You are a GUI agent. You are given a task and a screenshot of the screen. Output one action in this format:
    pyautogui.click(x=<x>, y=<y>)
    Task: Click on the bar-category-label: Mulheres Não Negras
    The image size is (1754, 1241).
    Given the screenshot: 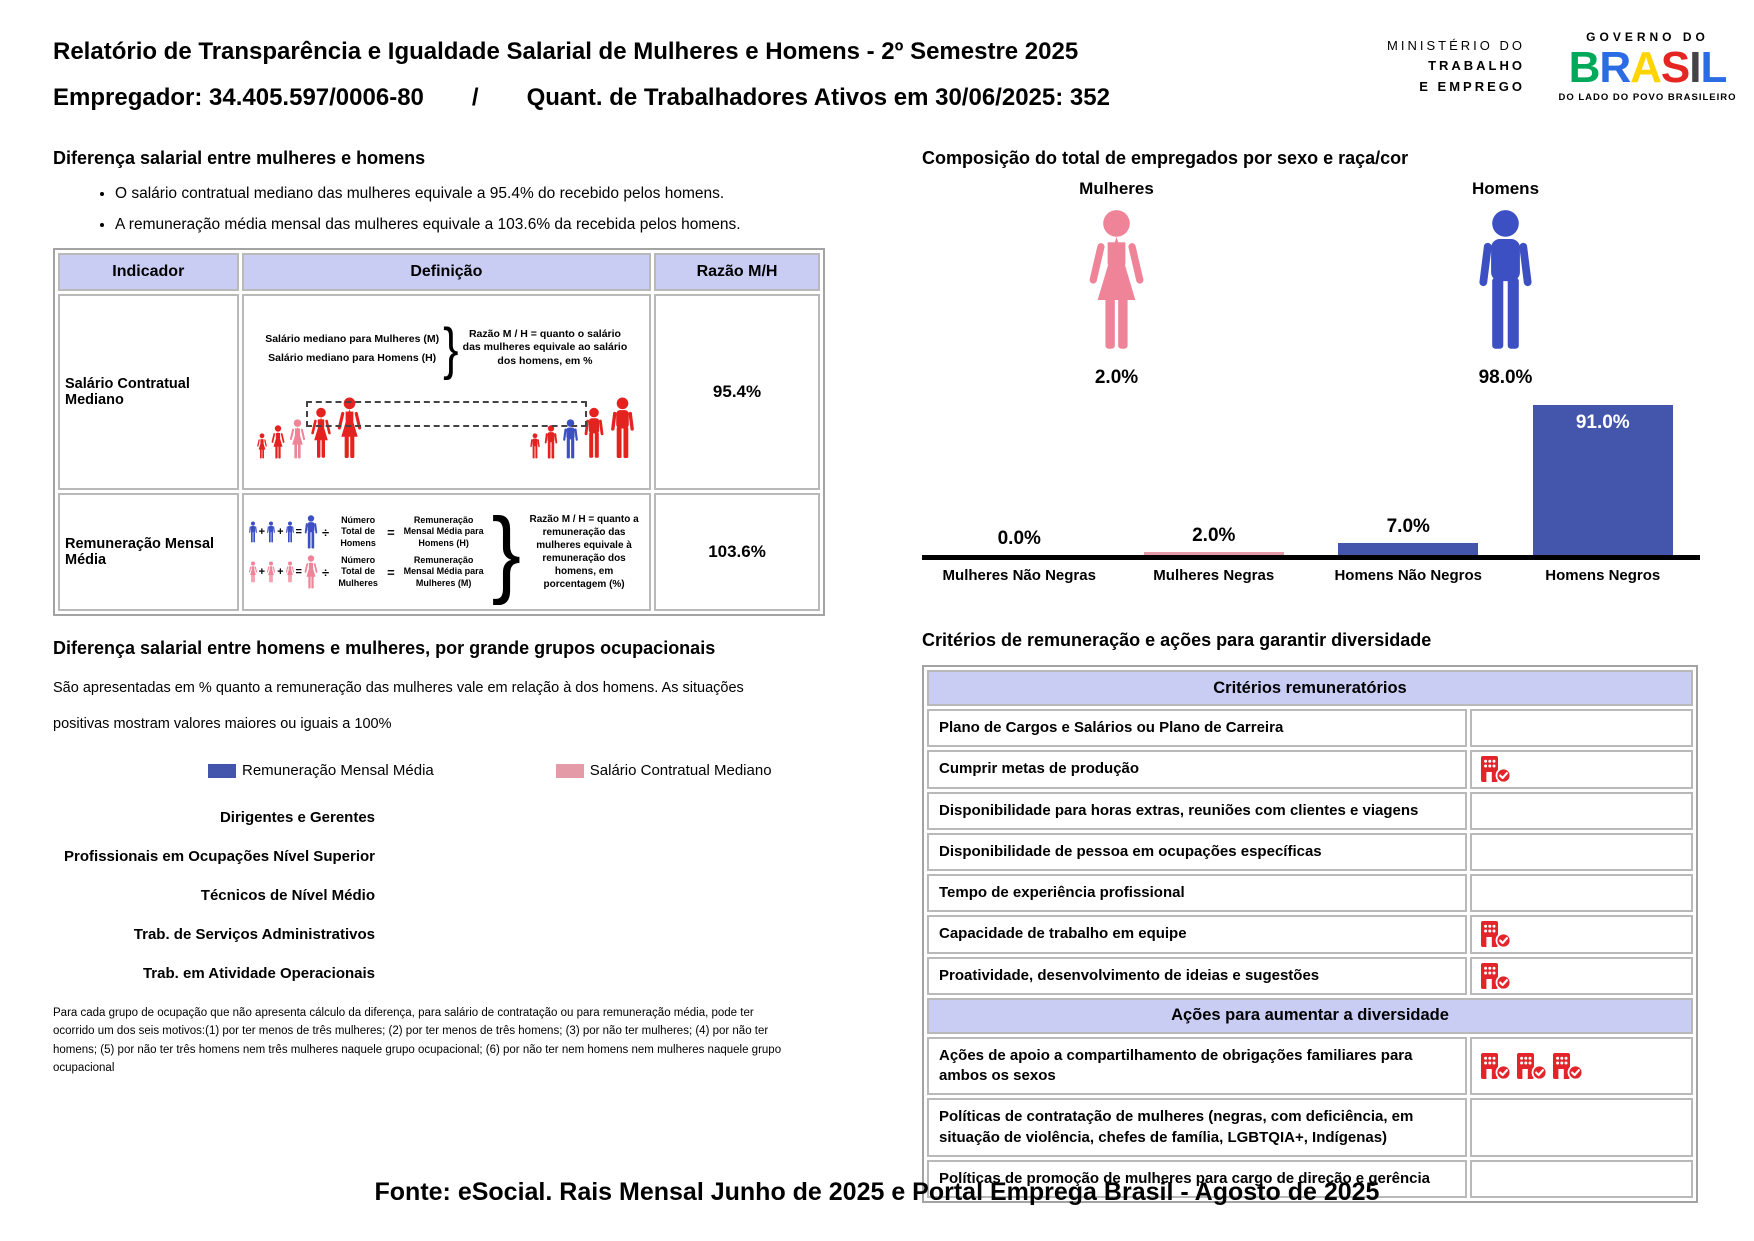 What is the action you would take?
    pyautogui.click(x=1019, y=575)
    